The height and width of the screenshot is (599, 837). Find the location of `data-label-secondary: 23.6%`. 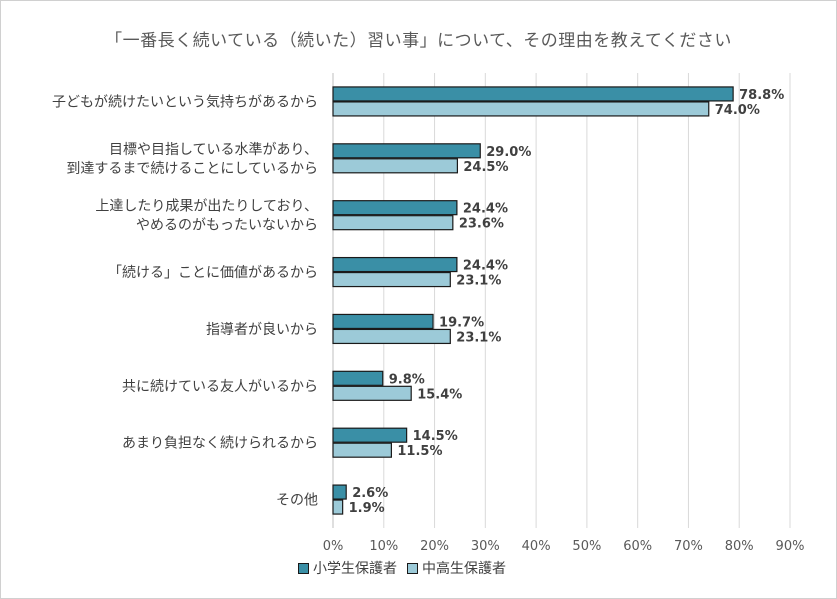

data-label-secondary: 23.6% is located at coordinates (481, 224).